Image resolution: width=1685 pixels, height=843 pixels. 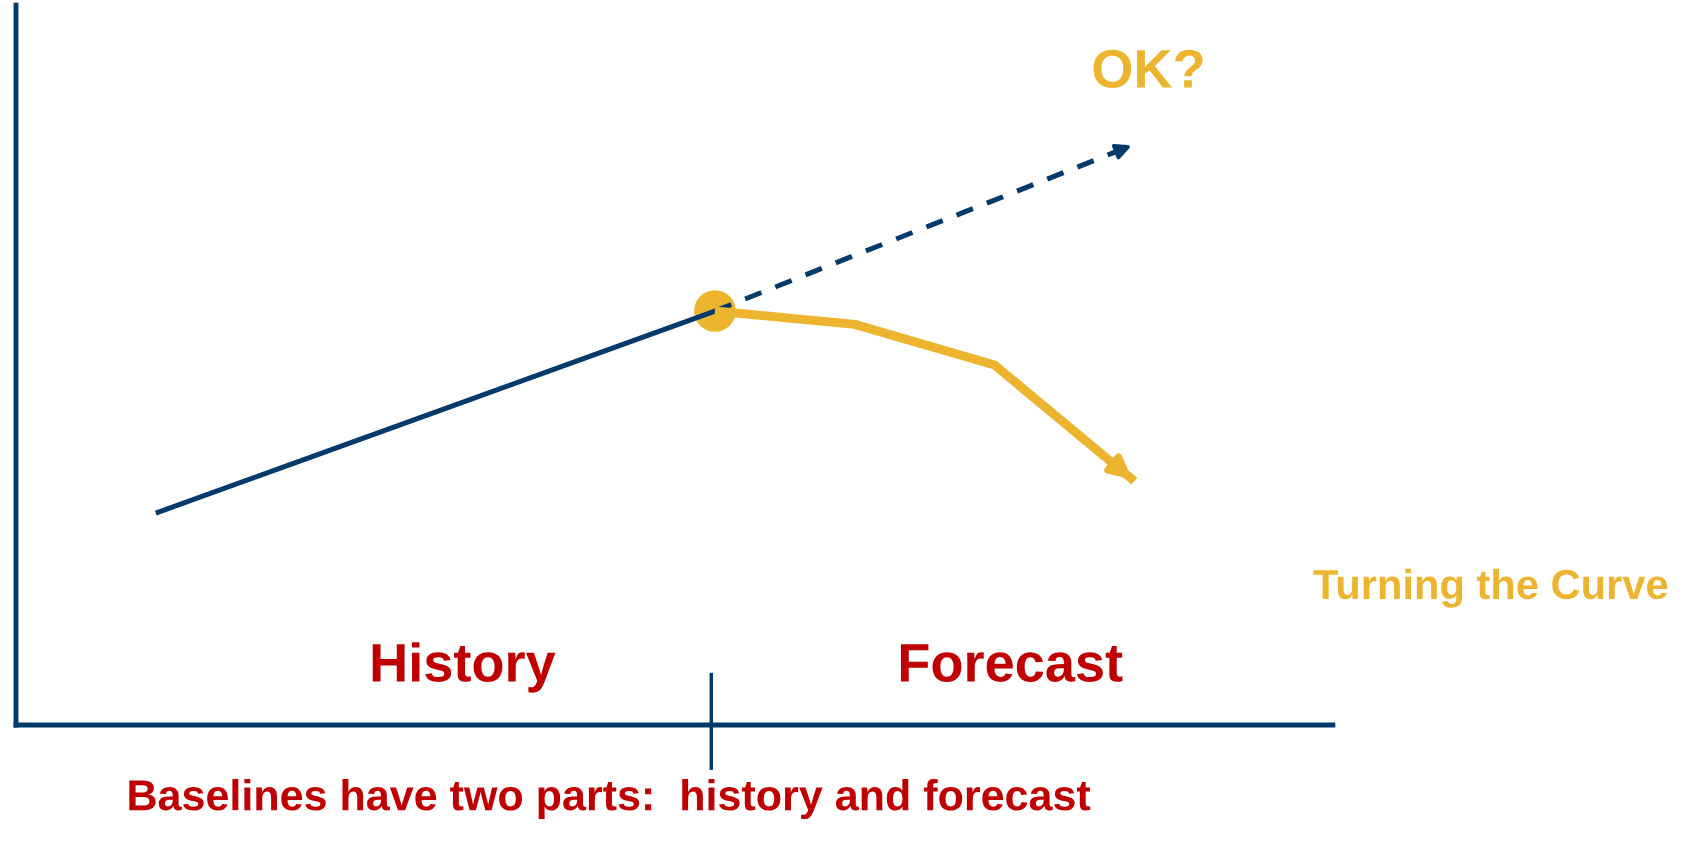 I want to click on x-axis-title: Baselines have two parts: history and forecast, so click(x=610, y=799).